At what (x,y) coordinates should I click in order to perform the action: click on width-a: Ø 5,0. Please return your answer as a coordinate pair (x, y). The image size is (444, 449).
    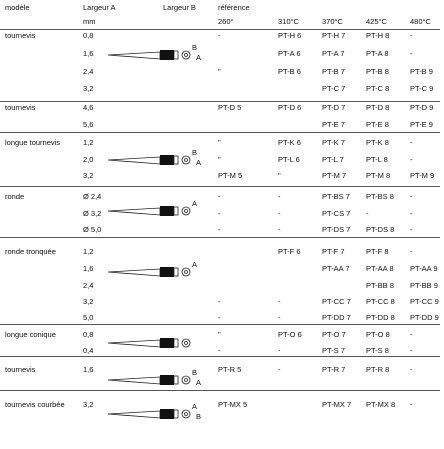
    Looking at the image, I should click on (92, 229).